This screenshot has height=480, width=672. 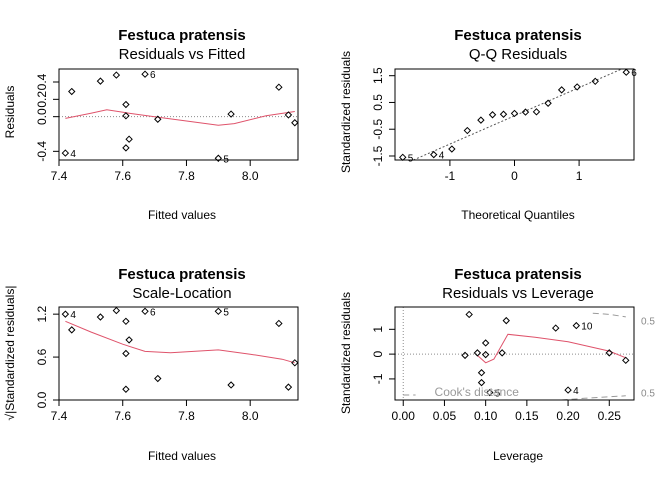 I want to click on x-tick-label: 0.10, so click(x=486, y=416).